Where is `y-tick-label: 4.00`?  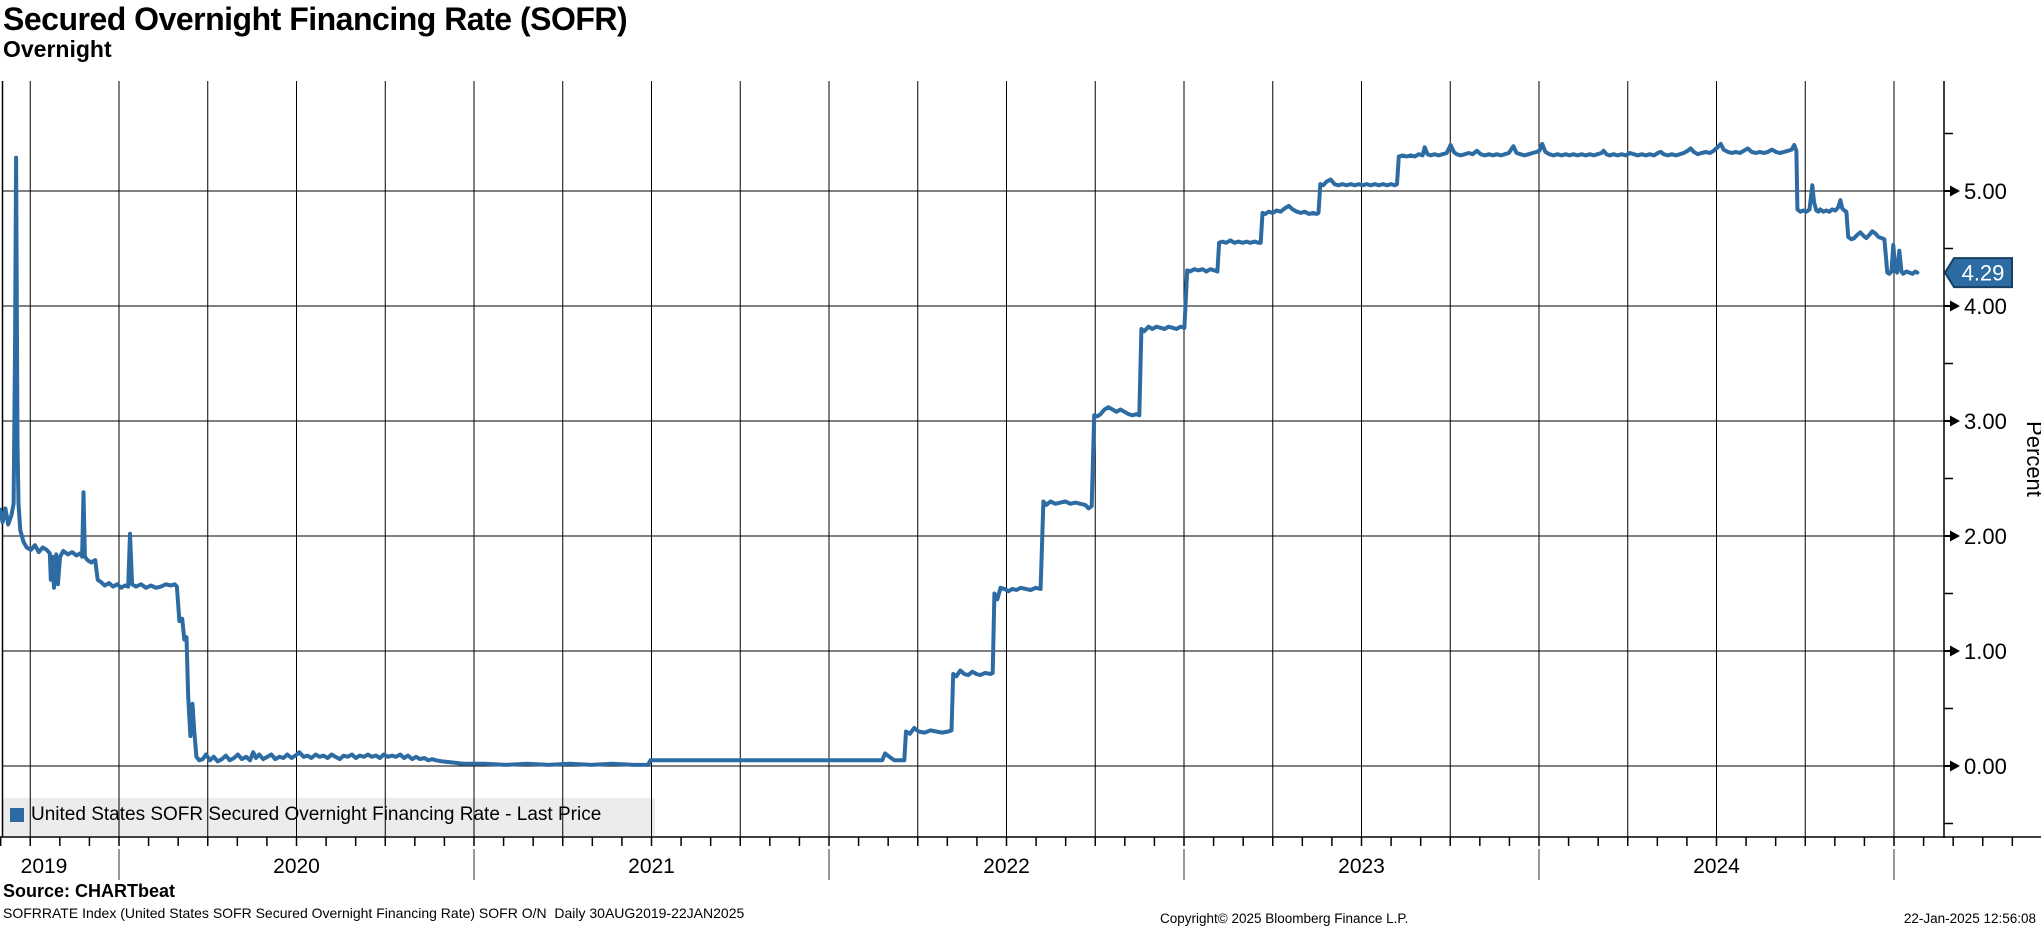
y-tick-label: 4.00 is located at coordinates (1985, 306).